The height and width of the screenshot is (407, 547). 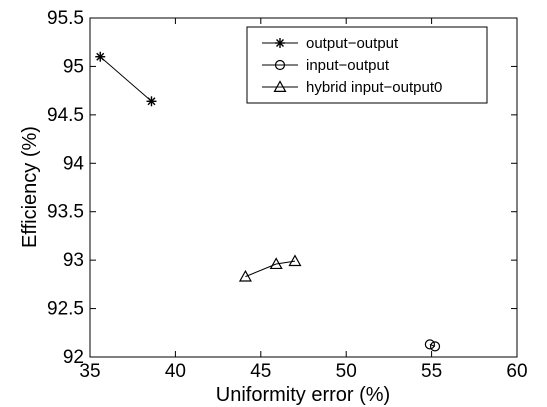 What do you see at coordinates (65, 18) in the screenshot?
I see `y-tick-label: 95.5` at bounding box center [65, 18].